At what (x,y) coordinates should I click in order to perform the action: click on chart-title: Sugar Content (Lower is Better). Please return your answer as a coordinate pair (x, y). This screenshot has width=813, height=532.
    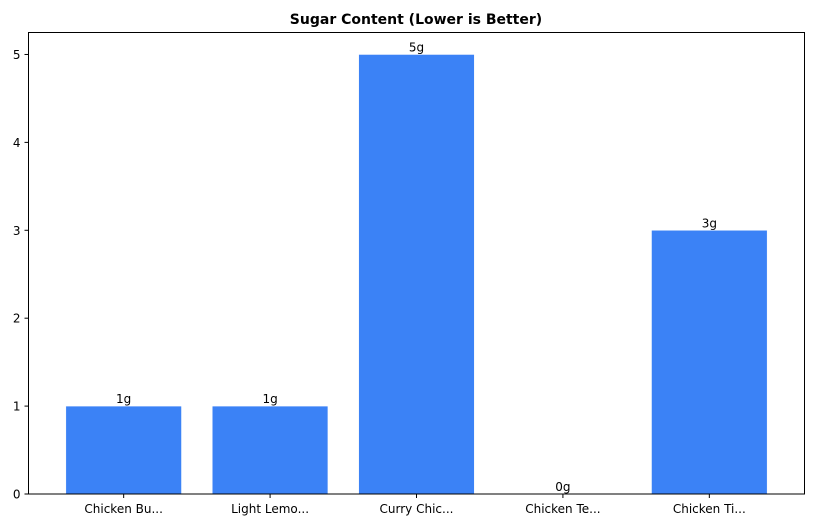
    Looking at the image, I should click on (416, 20).